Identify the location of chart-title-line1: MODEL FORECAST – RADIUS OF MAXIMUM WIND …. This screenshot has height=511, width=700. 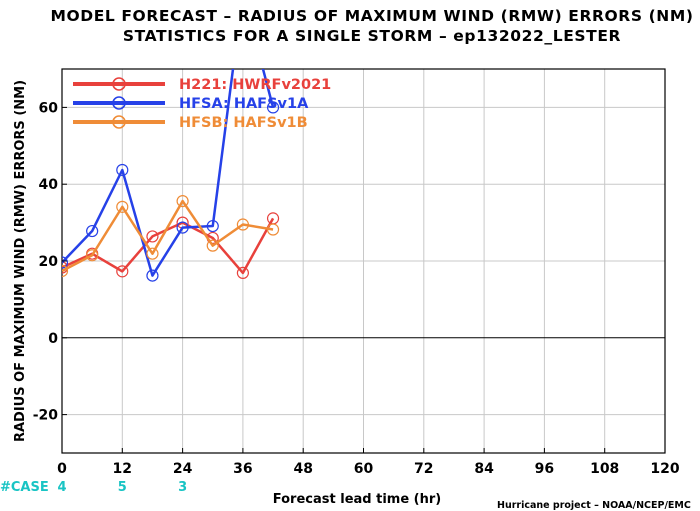
(371, 16).